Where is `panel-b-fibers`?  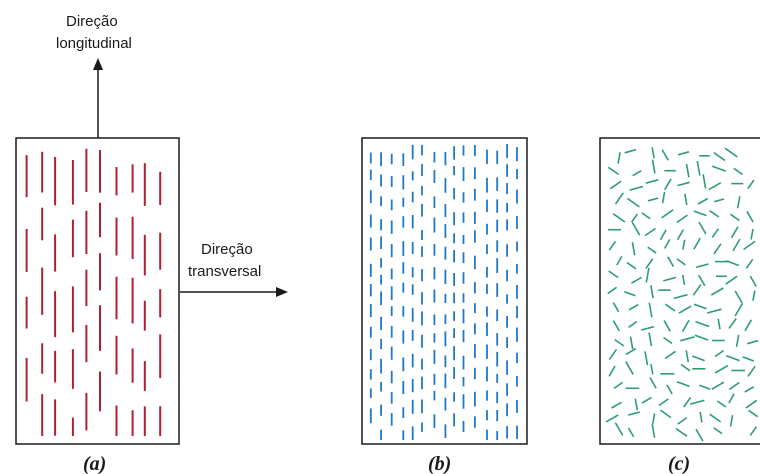 panel-b-fibers is located at coordinates (443, 292).